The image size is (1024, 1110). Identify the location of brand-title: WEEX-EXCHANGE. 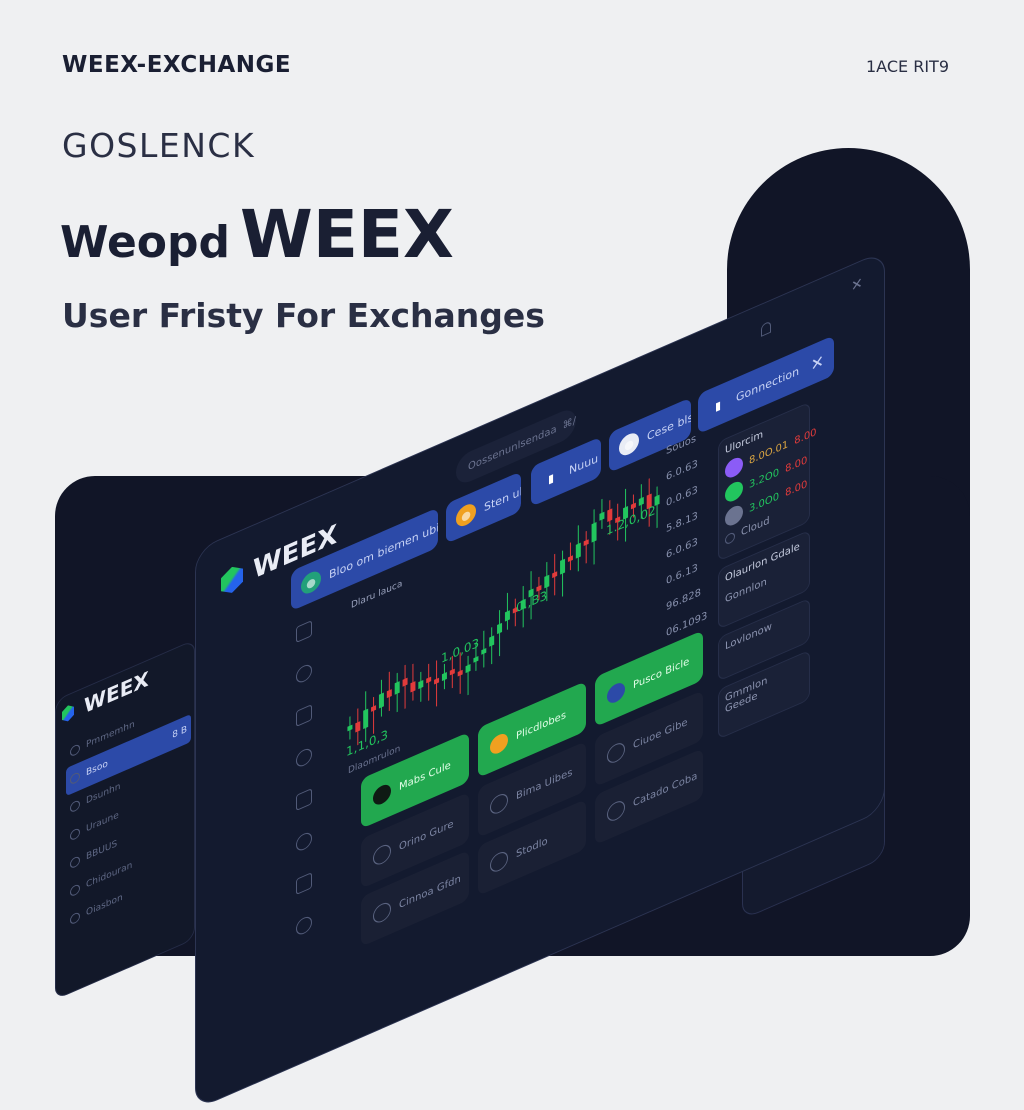
(177, 65).